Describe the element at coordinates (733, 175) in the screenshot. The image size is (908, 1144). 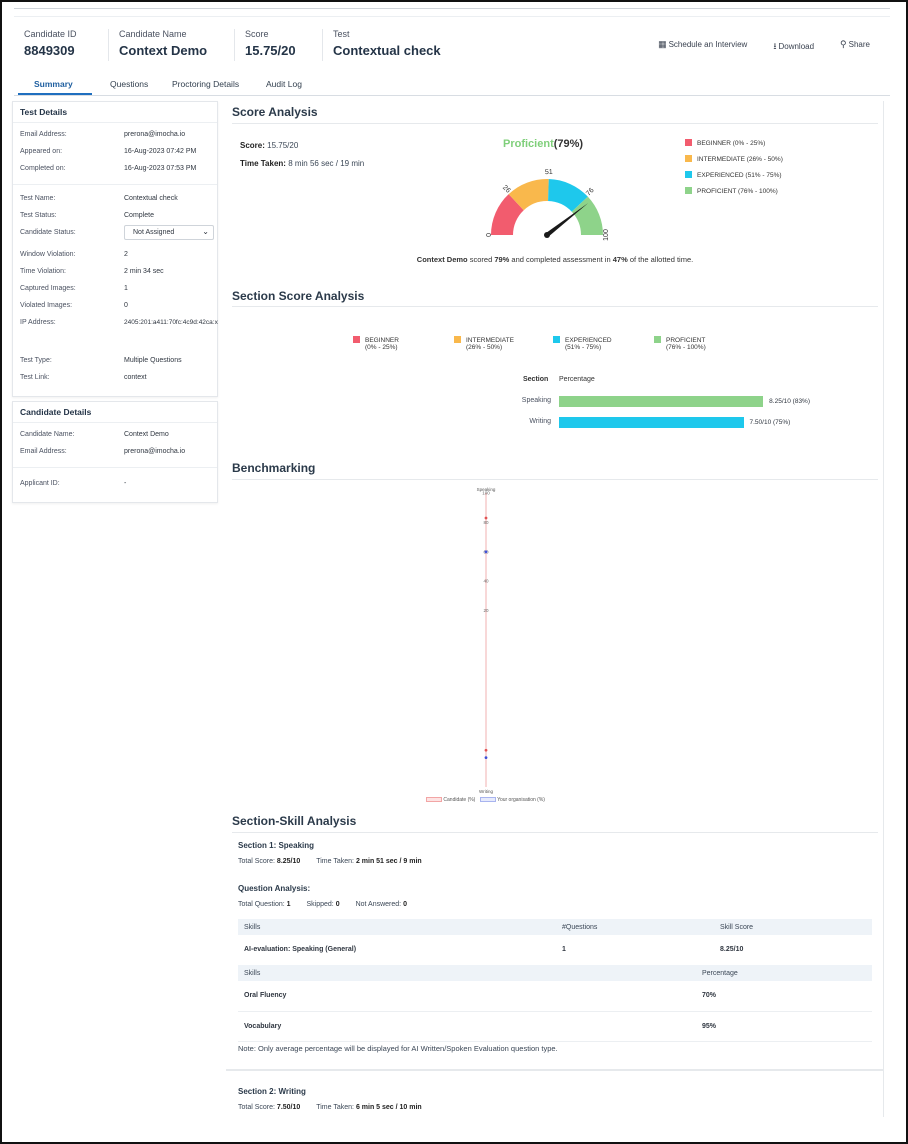
I see `legend-experienced: EXPERIENCED (51% - 75%)` at that location.